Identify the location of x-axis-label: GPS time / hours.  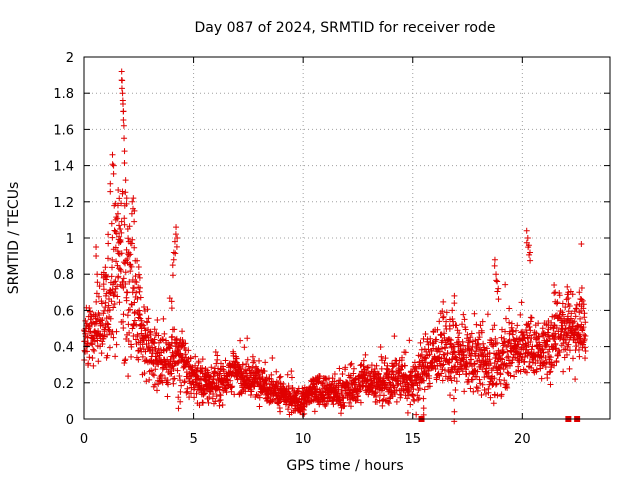
(344, 466).